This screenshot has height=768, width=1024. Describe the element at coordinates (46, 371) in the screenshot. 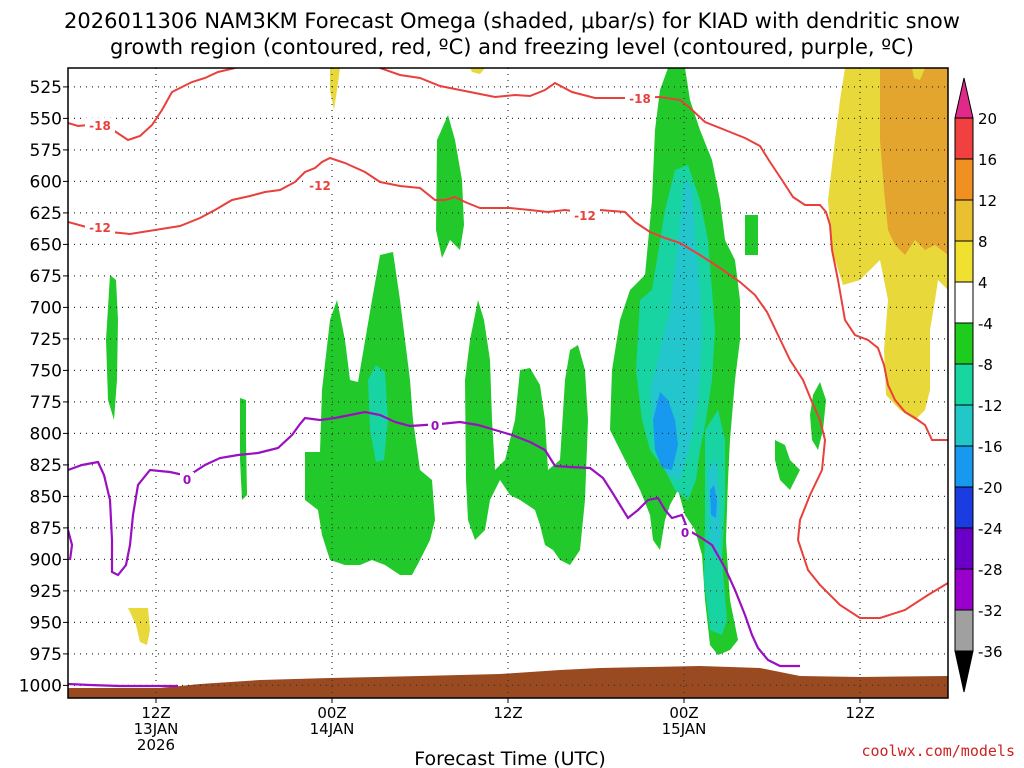

I see `y-tick-label: 750` at that location.